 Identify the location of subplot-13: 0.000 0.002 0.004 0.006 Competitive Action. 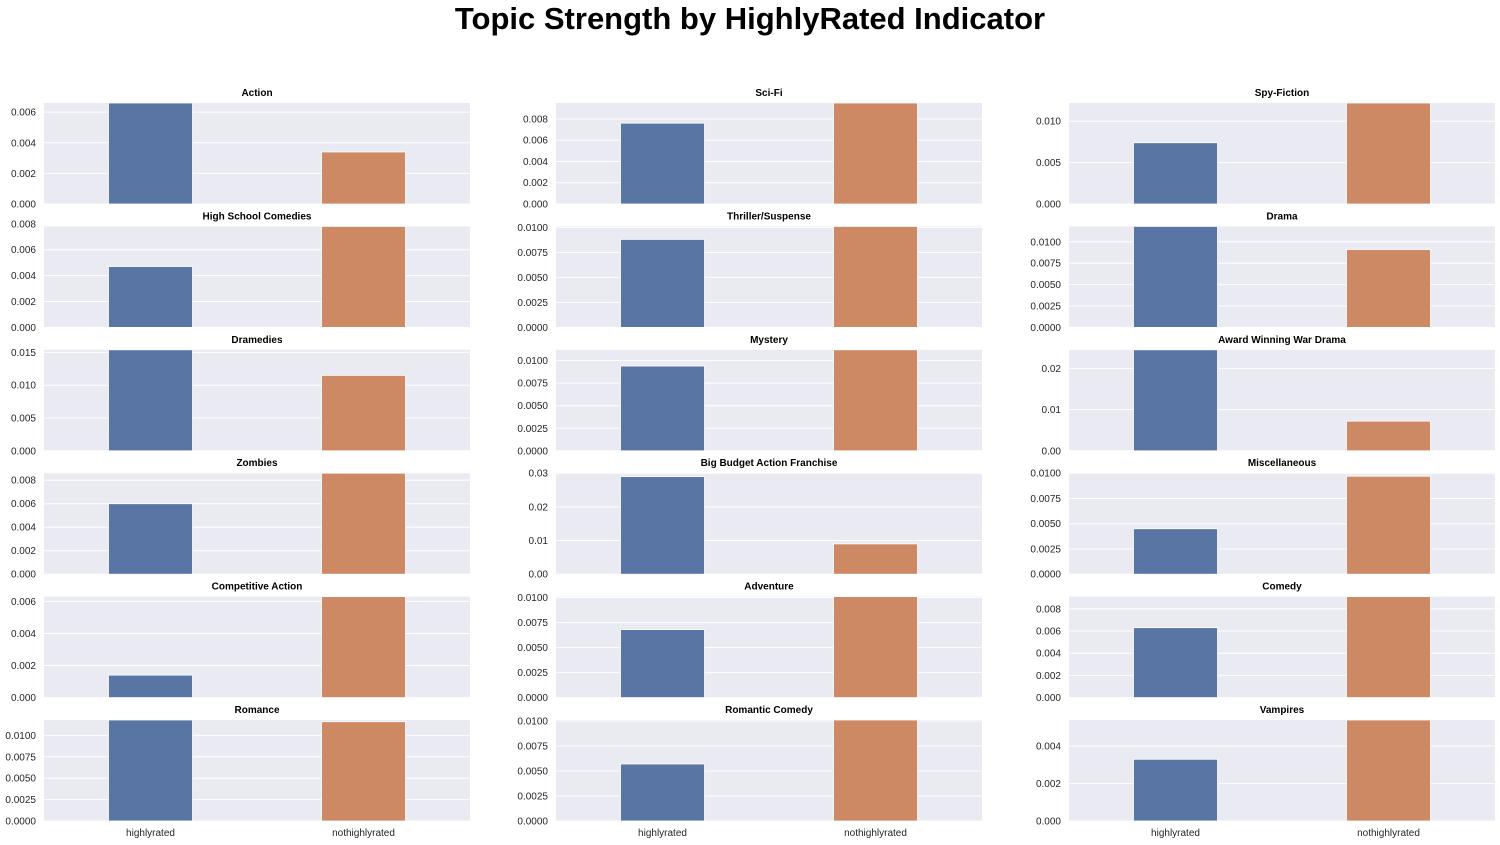
(240, 643).